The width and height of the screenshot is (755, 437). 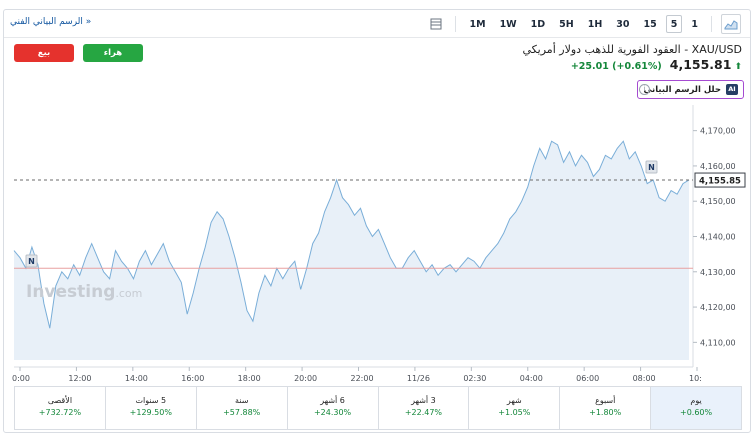 What do you see at coordinates (595, 24) in the screenshot?
I see `timeframe-button-1h: 1H` at bounding box center [595, 24].